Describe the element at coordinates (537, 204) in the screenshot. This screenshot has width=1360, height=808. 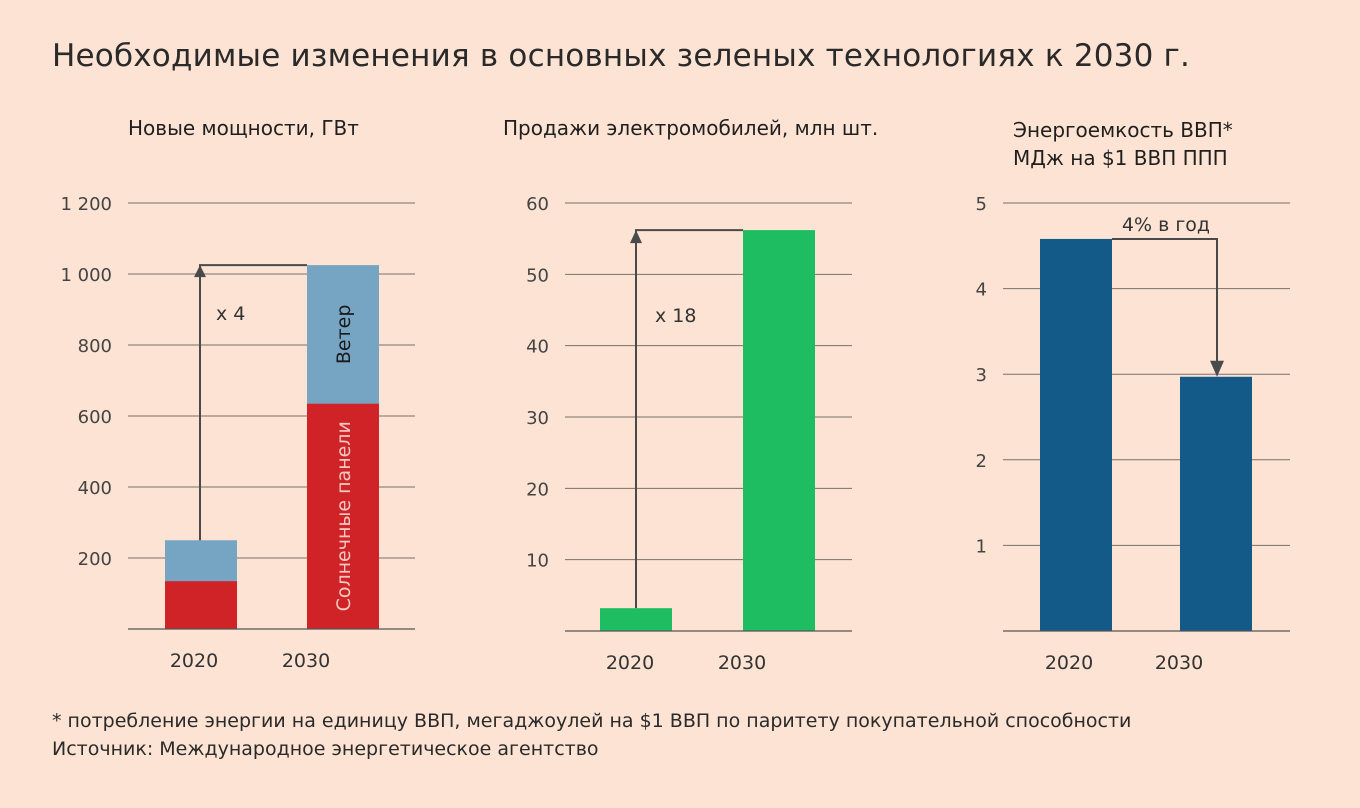
I see `y-tick-label: 60` at that location.